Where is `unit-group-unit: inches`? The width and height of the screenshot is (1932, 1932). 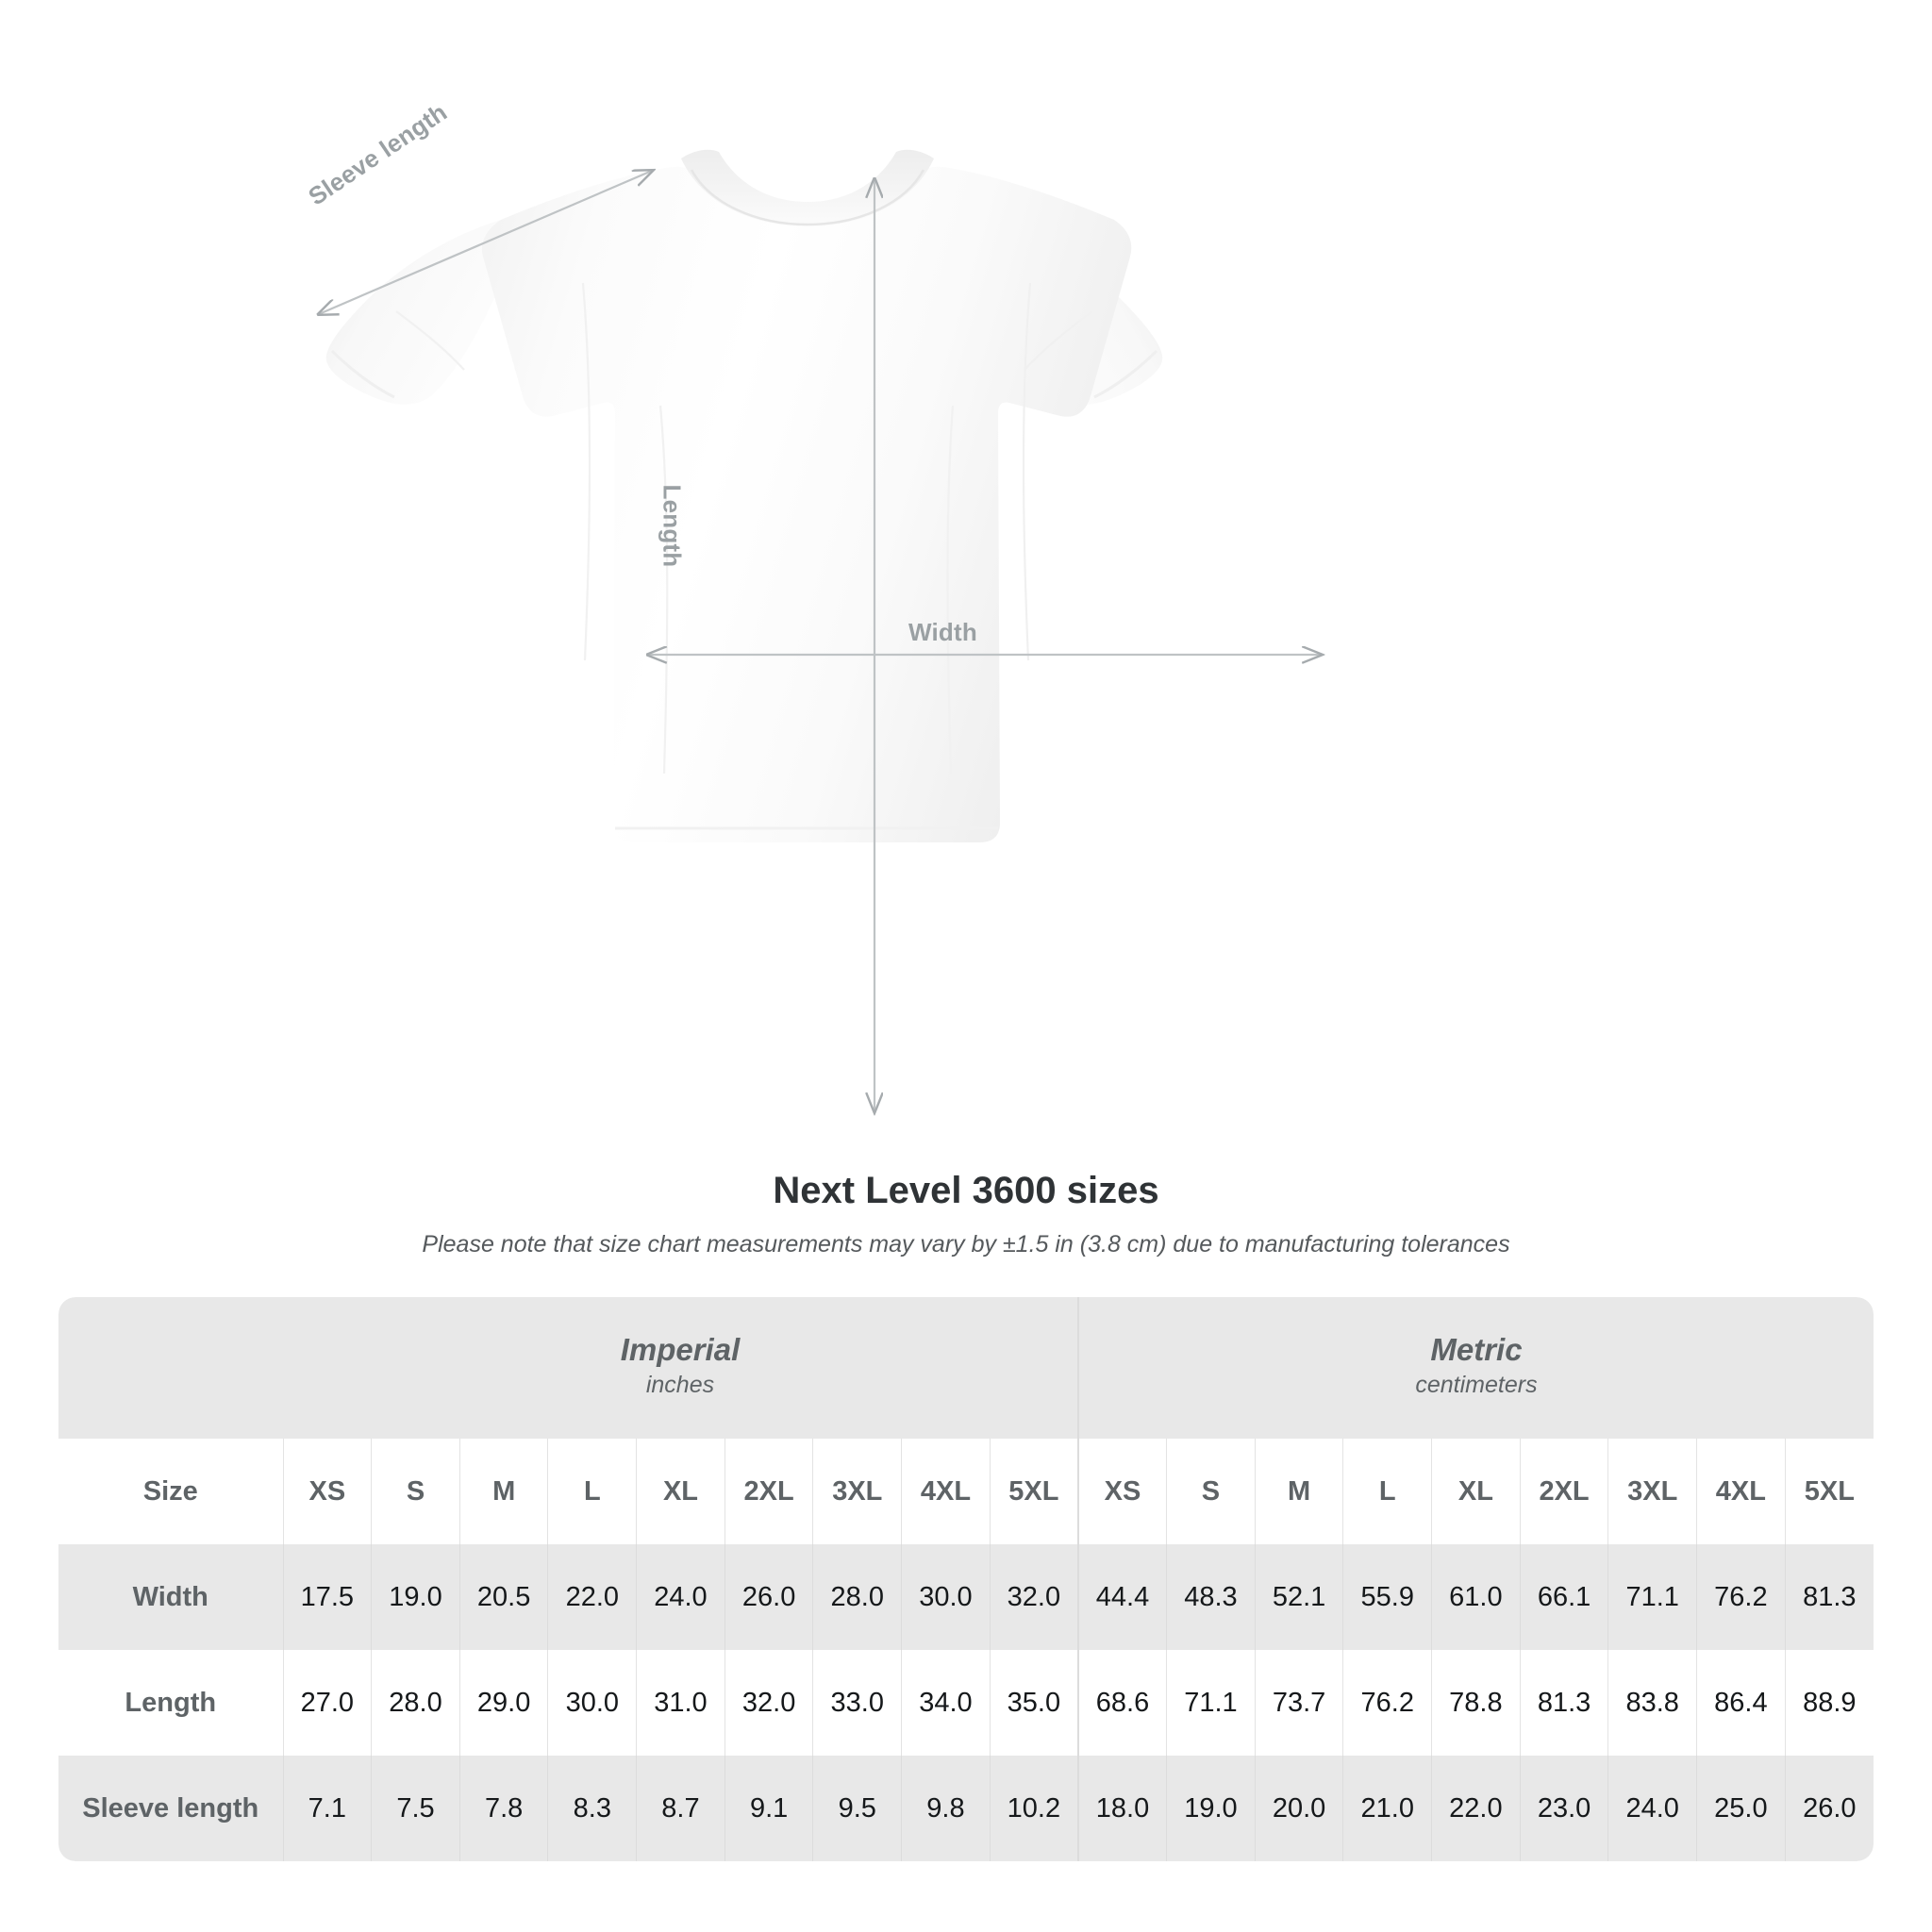
unit-group-unit: inches is located at coordinates (680, 1385).